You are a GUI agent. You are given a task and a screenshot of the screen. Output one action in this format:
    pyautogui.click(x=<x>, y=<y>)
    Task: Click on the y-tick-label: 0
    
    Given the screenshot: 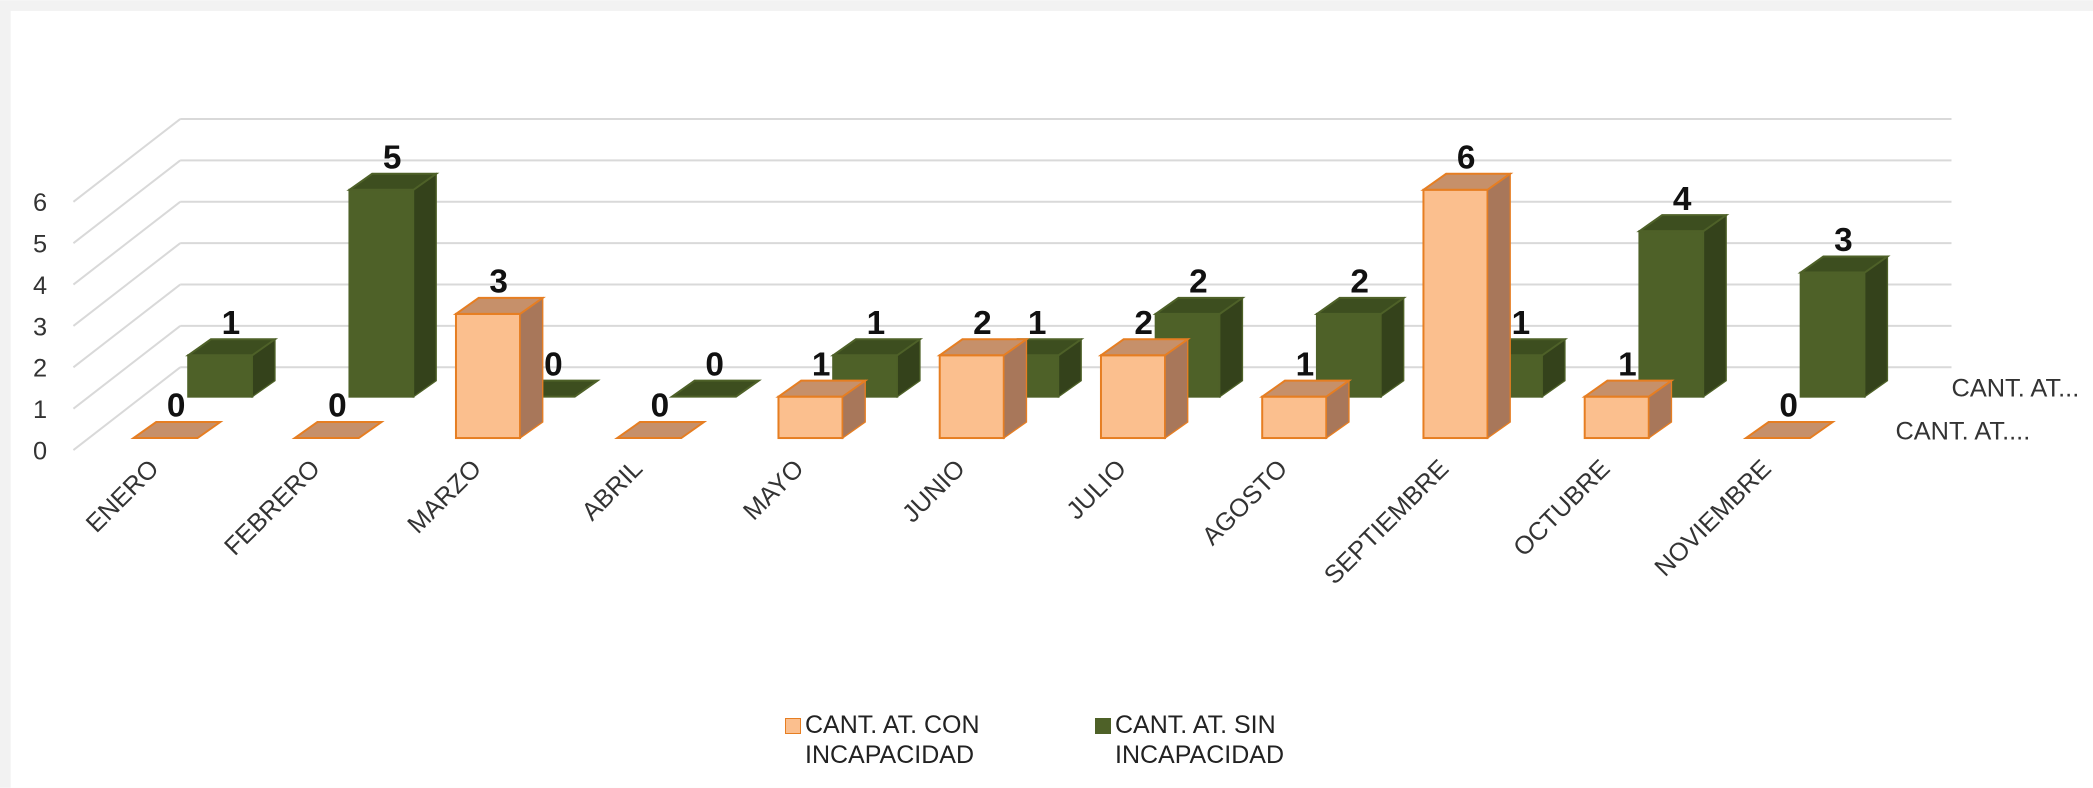 What is the action you would take?
    pyautogui.click(x=40, y=451)
    